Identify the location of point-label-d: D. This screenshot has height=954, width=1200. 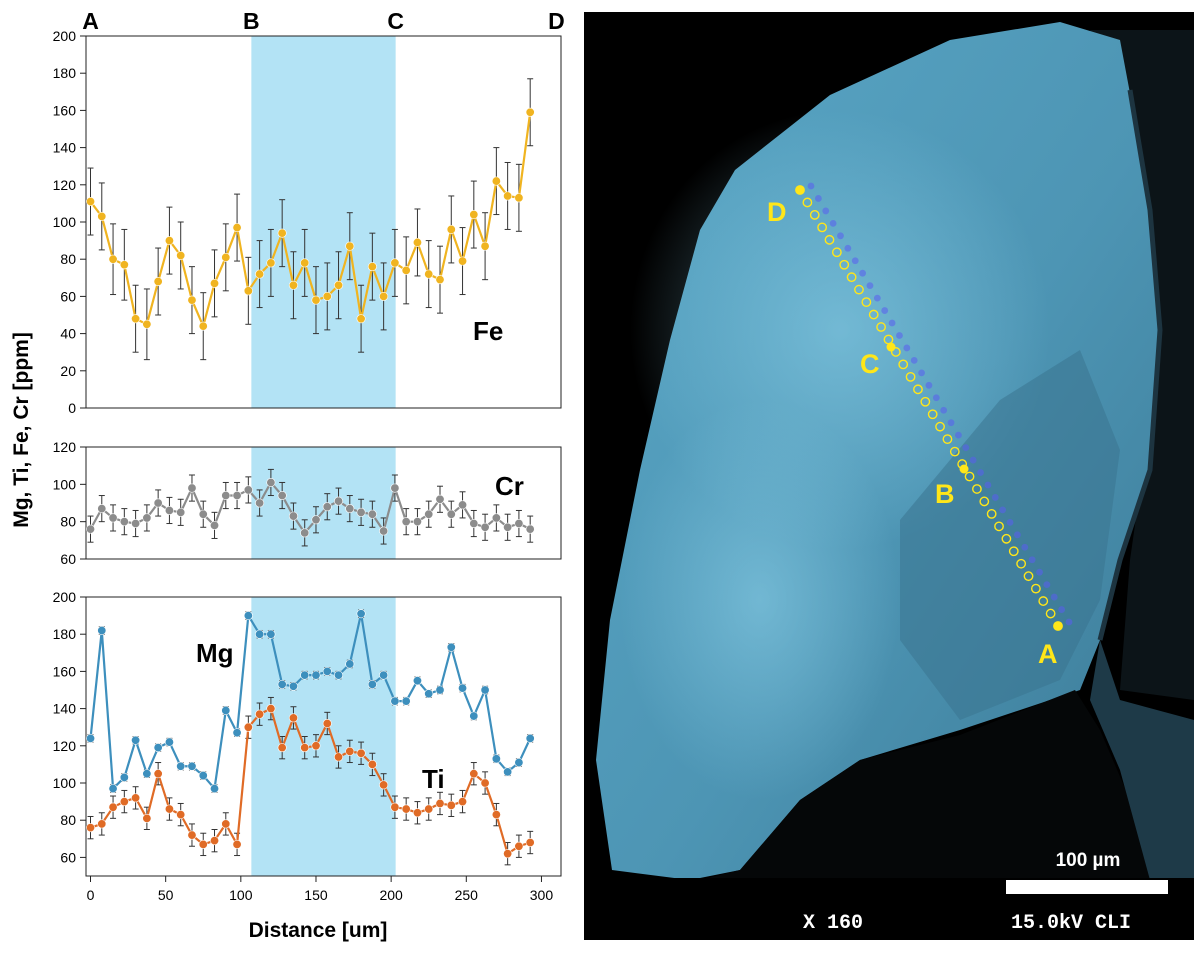
(777, 212).